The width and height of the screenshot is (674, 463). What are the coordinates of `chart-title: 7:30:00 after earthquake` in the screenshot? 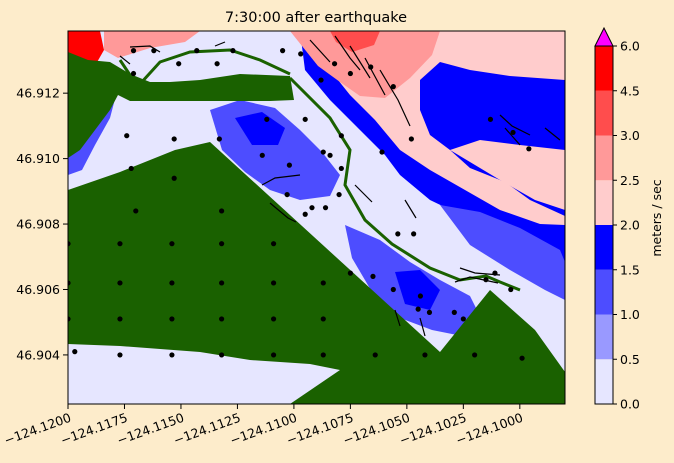 It's located at (316, 18).